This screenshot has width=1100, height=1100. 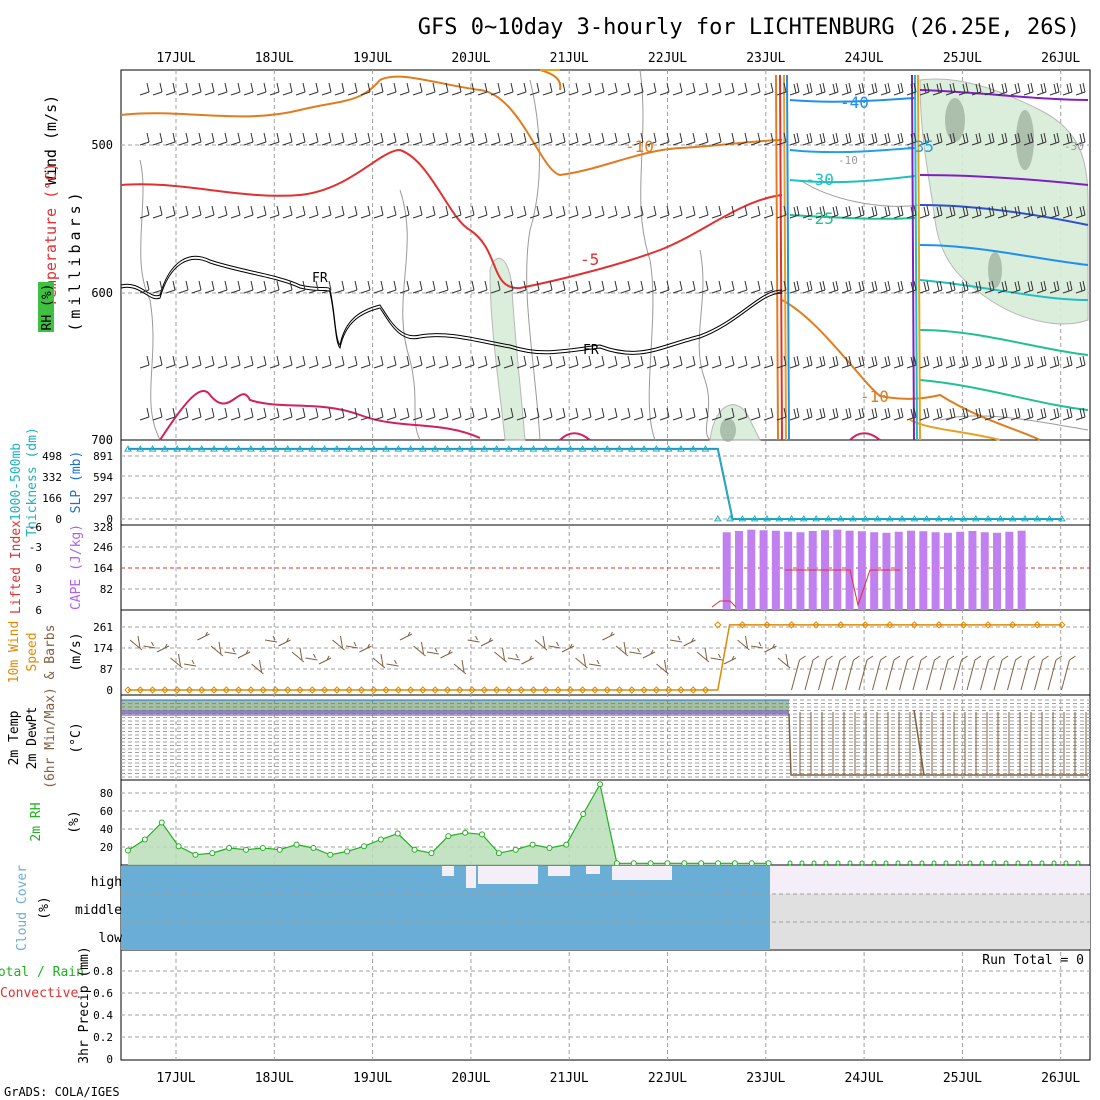 What do you see at coordinates (569, 58) in the screenshot?
I see `day-label-top: 21JUL` at bounding box center [569, 58].